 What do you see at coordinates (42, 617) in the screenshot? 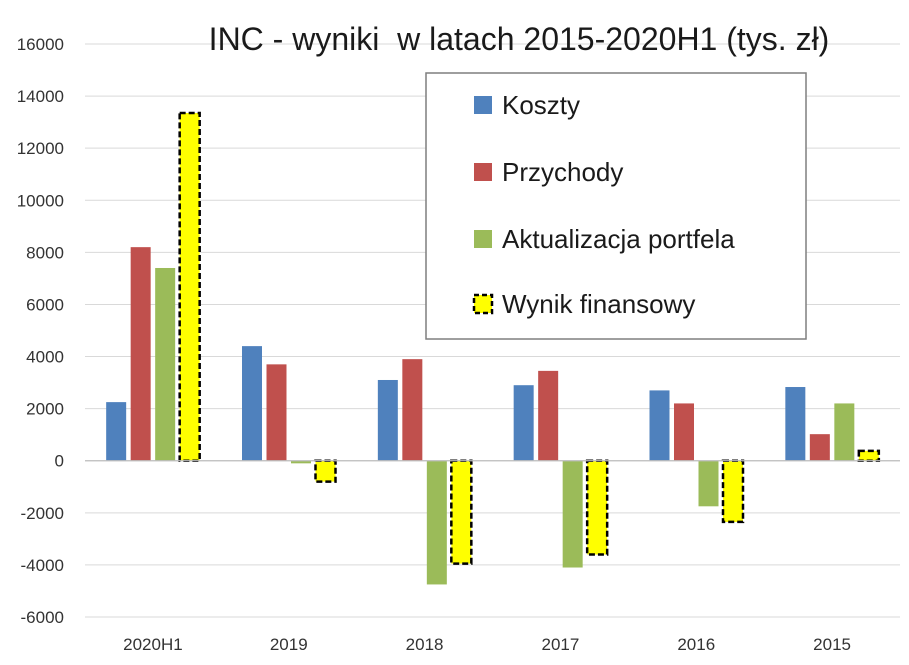
I see `y-tick-label: -6000` at bounding box center [42, 617].